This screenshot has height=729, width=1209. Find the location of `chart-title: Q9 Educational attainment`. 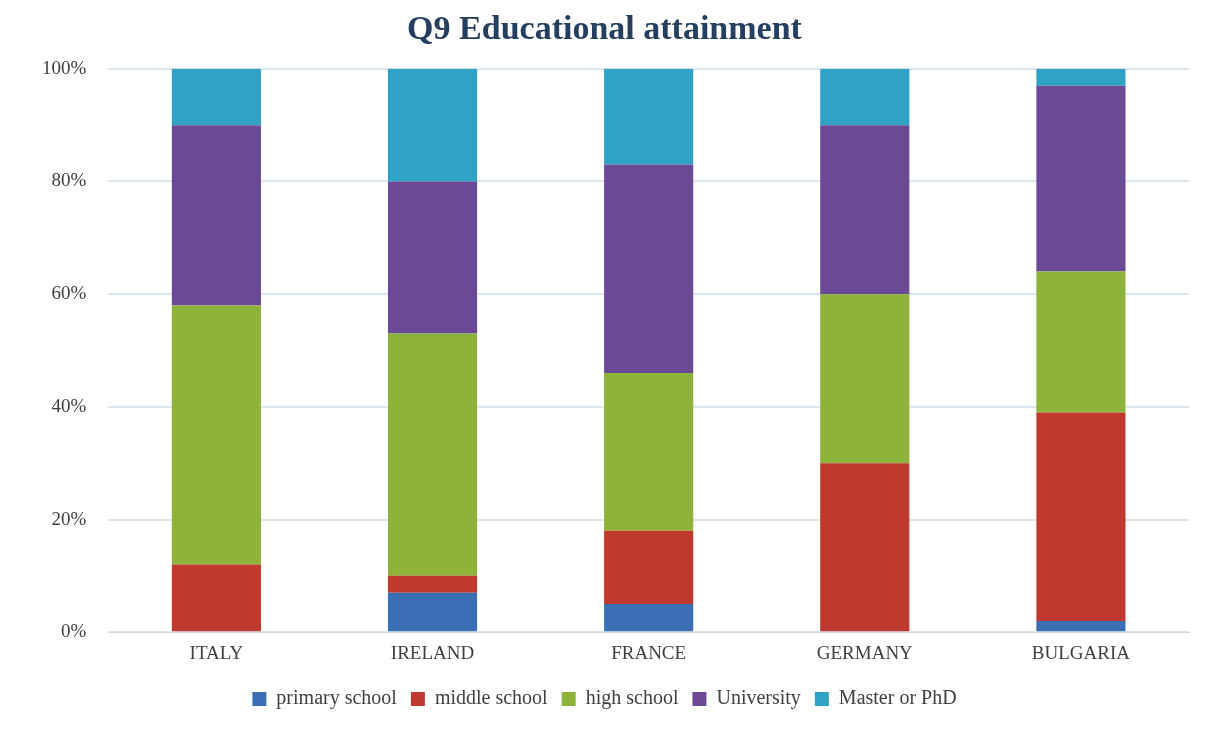

chart-title: Q9 Educational attainment is located at coordinates (605, 28).